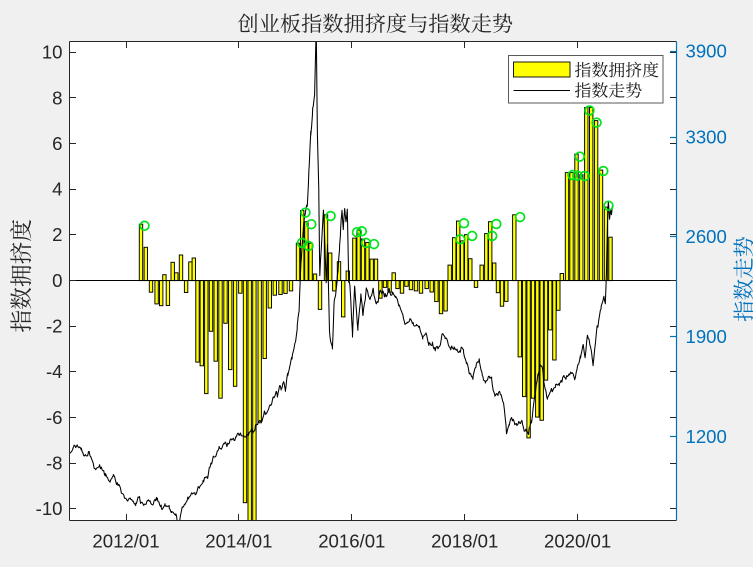 The height and width of the screenshot is (567, 753). What do you see at coordinates (49, 508) in the screenshot?
I see `svg-text: -10` at bounding box center [49, 508].